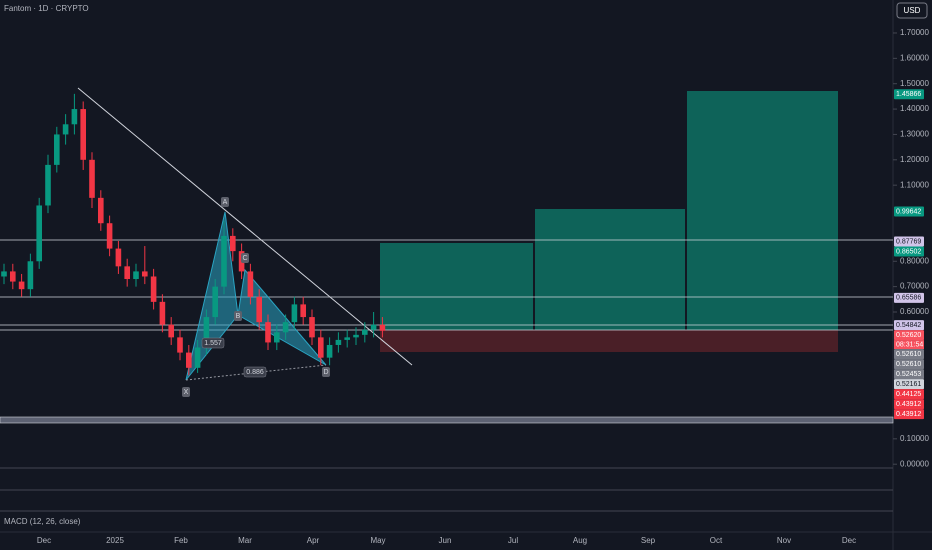 The image size is (932, 550). I want to click on pattern-ratio: 1.557, so click(213, 343).